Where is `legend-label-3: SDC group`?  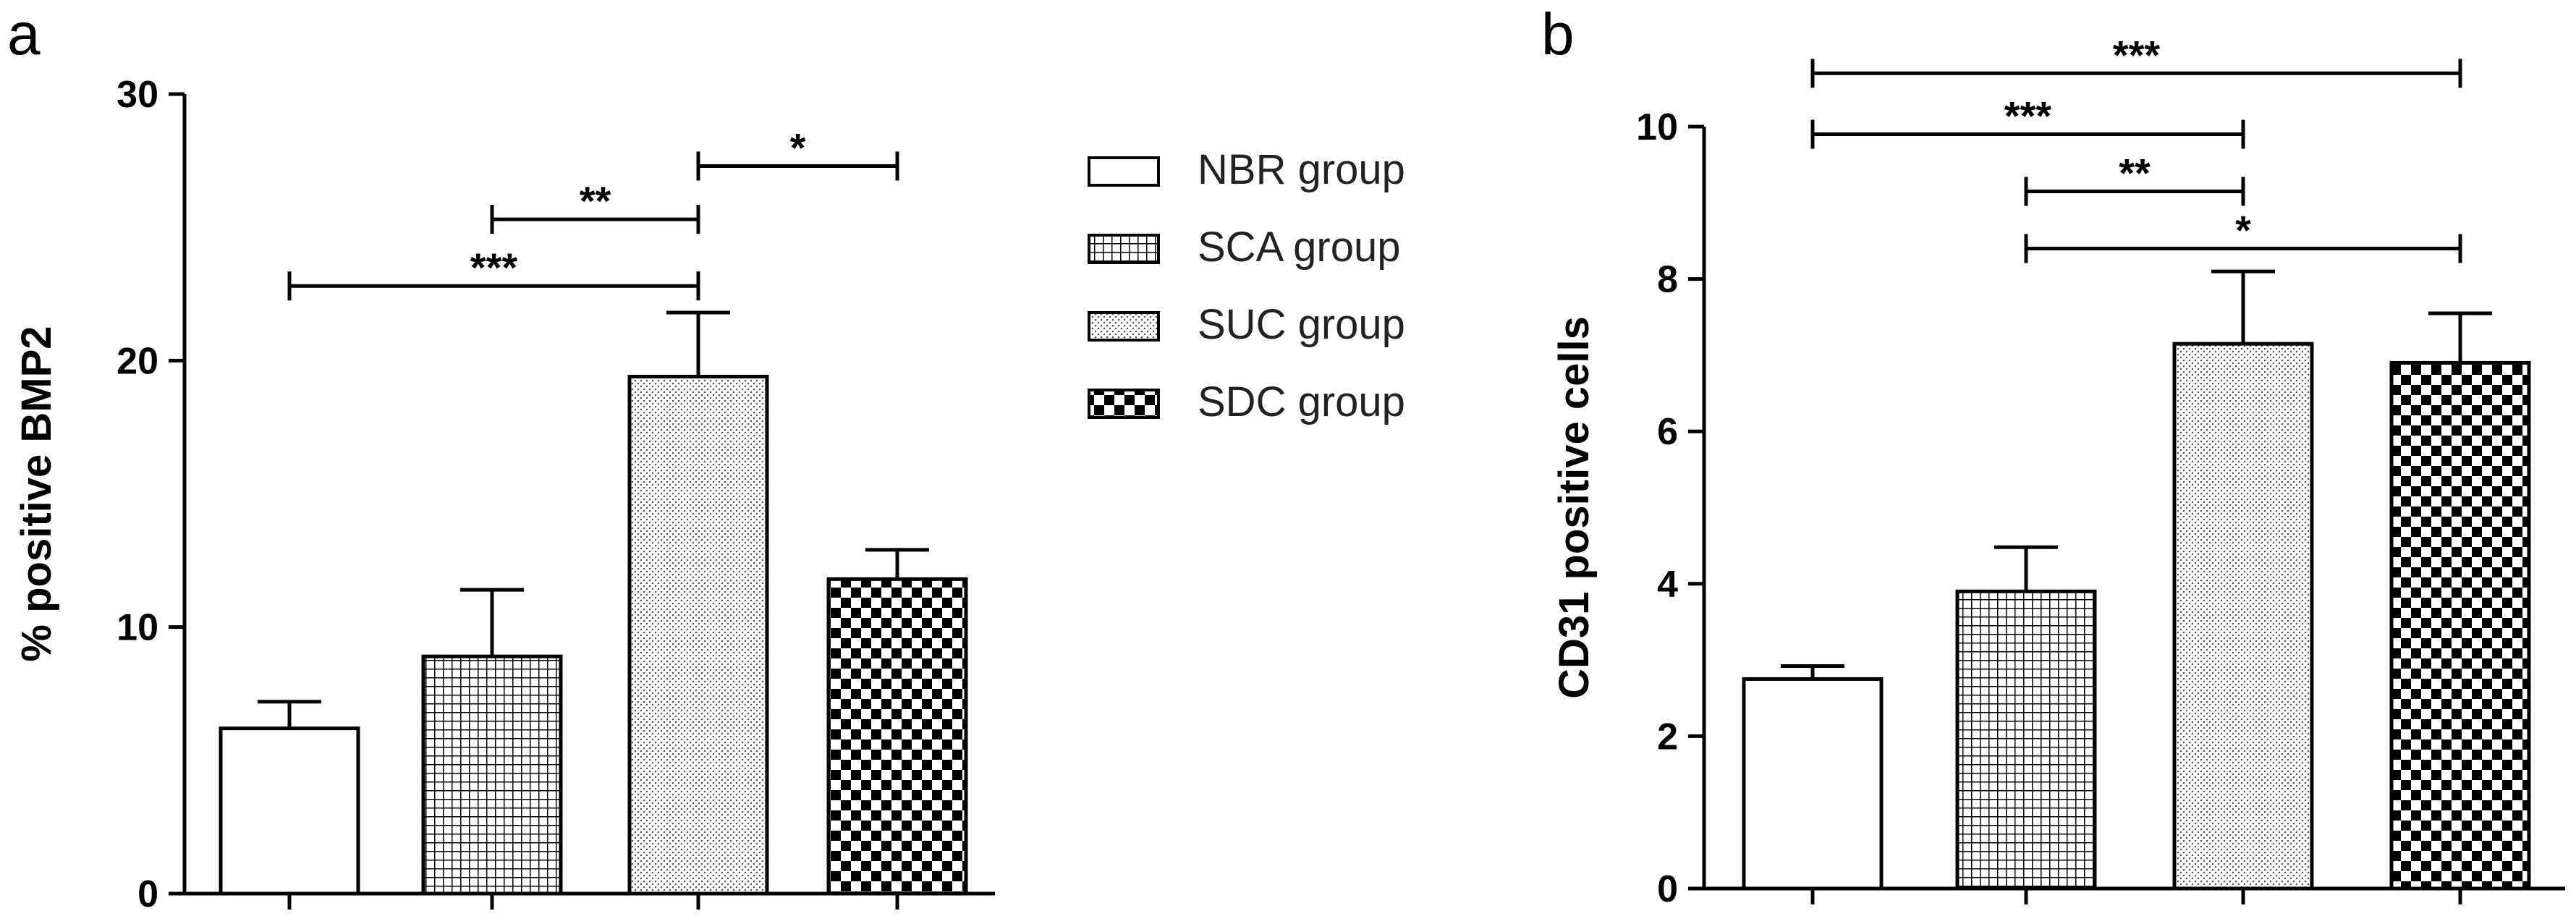 legend-label-3: SDC group is located at coordinates (1301, 401).